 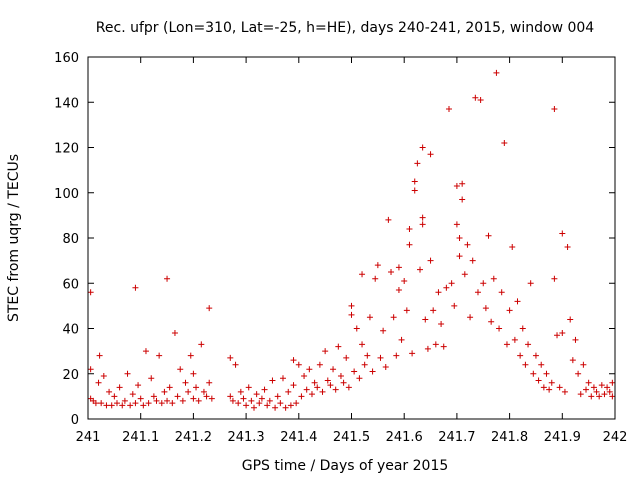 What do you see at coordinates (457, 251) in the screenshot?
I see `x-tick: 241.7` at bounding box center [457, 251].